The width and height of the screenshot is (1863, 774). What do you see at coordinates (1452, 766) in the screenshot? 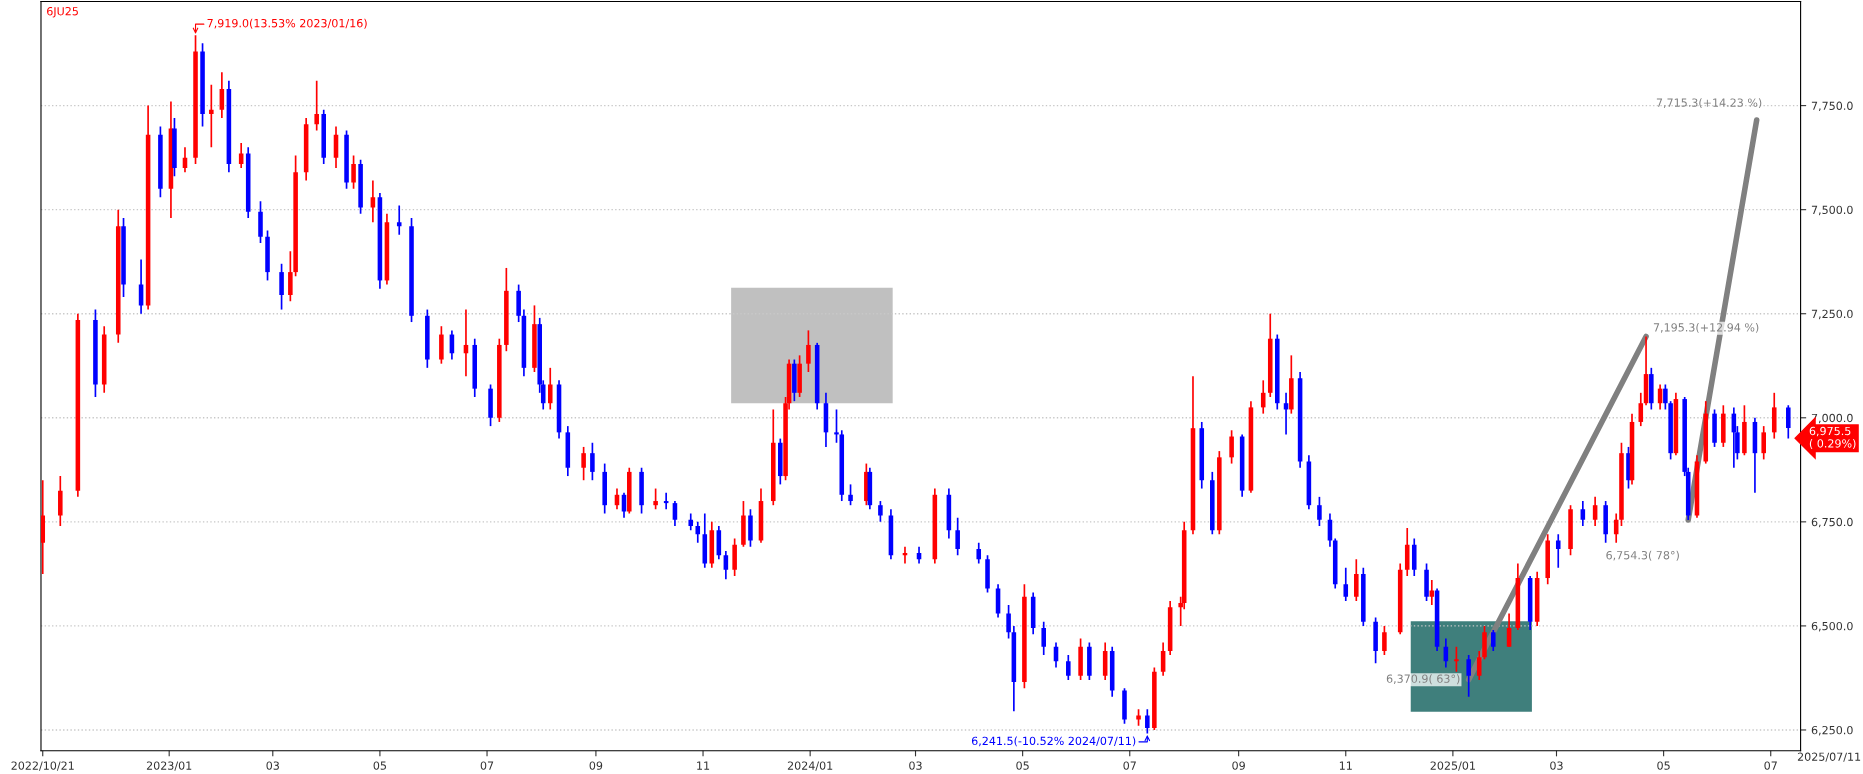
I see `x-tick-label: 2025/01` at bounding box center [1452, 766].